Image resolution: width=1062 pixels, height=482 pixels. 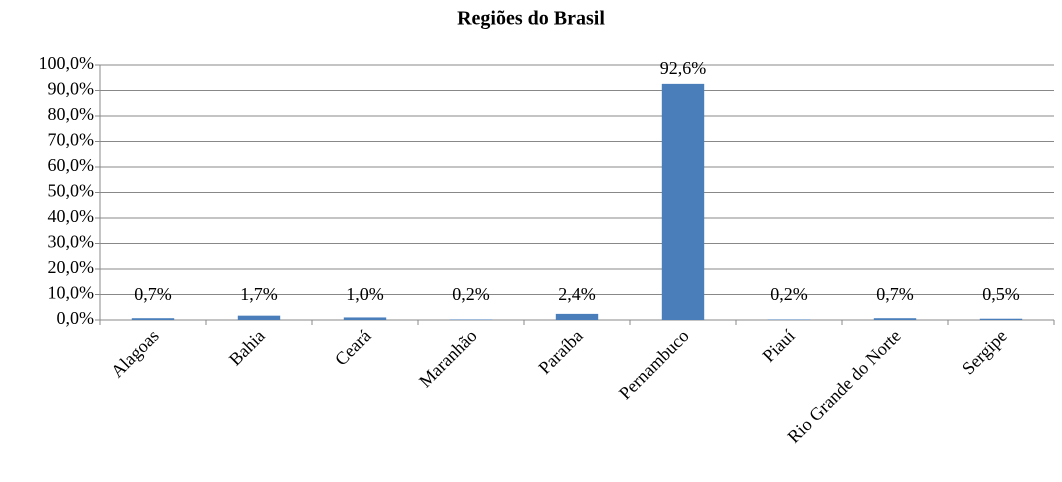 I want to click on y-tick-label: 80,0%, so click(x=71, y=114).